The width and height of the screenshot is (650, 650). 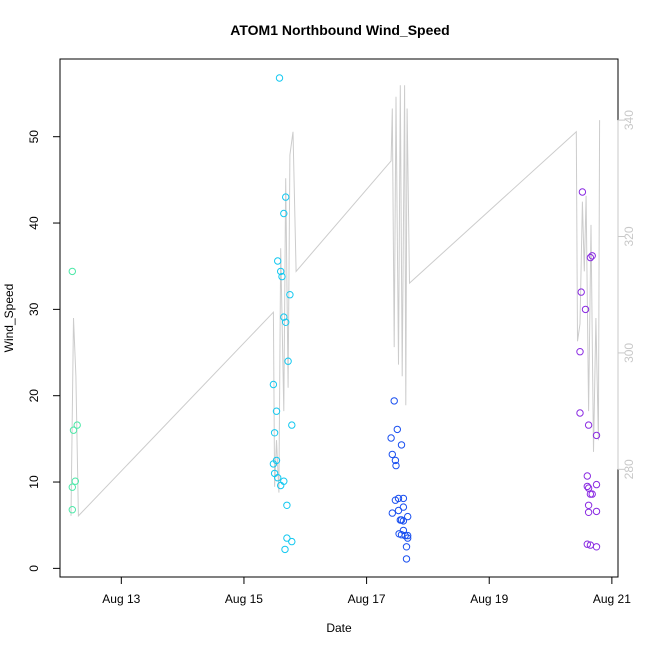 I want to click on x-tick-label: Aug 13, so click(x=121, y=599).